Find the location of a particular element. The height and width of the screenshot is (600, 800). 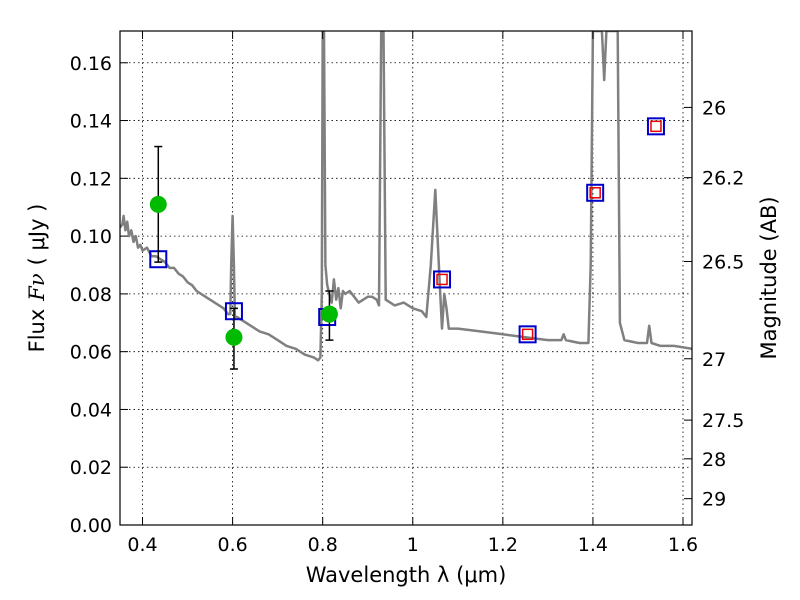

y-tick-label: 0.10 is located at coordinates (91, 237).